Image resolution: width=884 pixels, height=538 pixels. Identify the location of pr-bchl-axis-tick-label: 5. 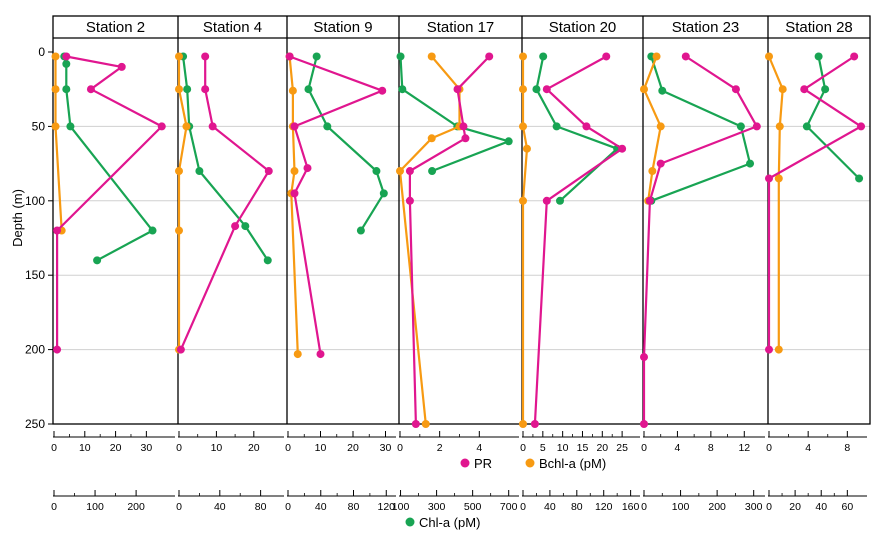
(543, 448).